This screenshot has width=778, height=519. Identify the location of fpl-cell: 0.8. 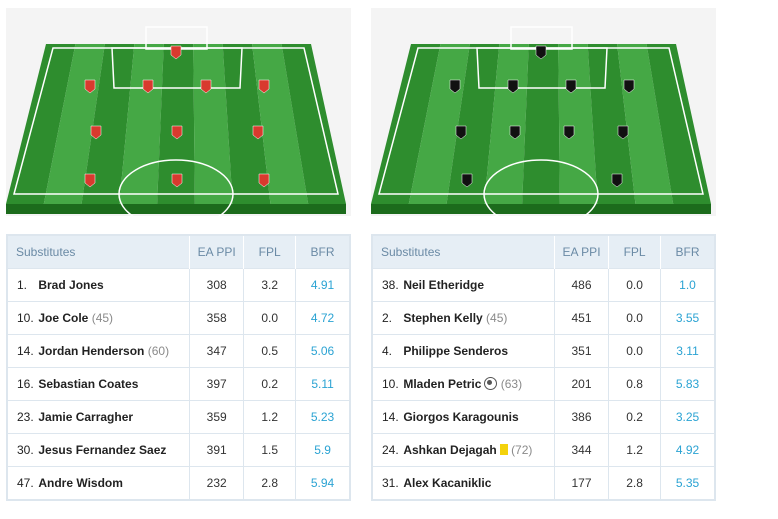
(634, 384).